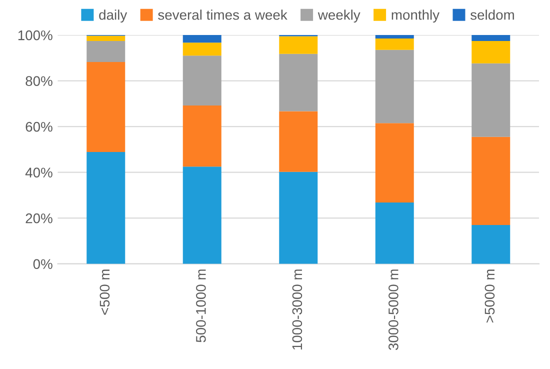 The width and height of the screenshot is (550, 369). Describe the element at coordinates (492, 15) in the screenshot. I see `legend-label: seldom` at that location.